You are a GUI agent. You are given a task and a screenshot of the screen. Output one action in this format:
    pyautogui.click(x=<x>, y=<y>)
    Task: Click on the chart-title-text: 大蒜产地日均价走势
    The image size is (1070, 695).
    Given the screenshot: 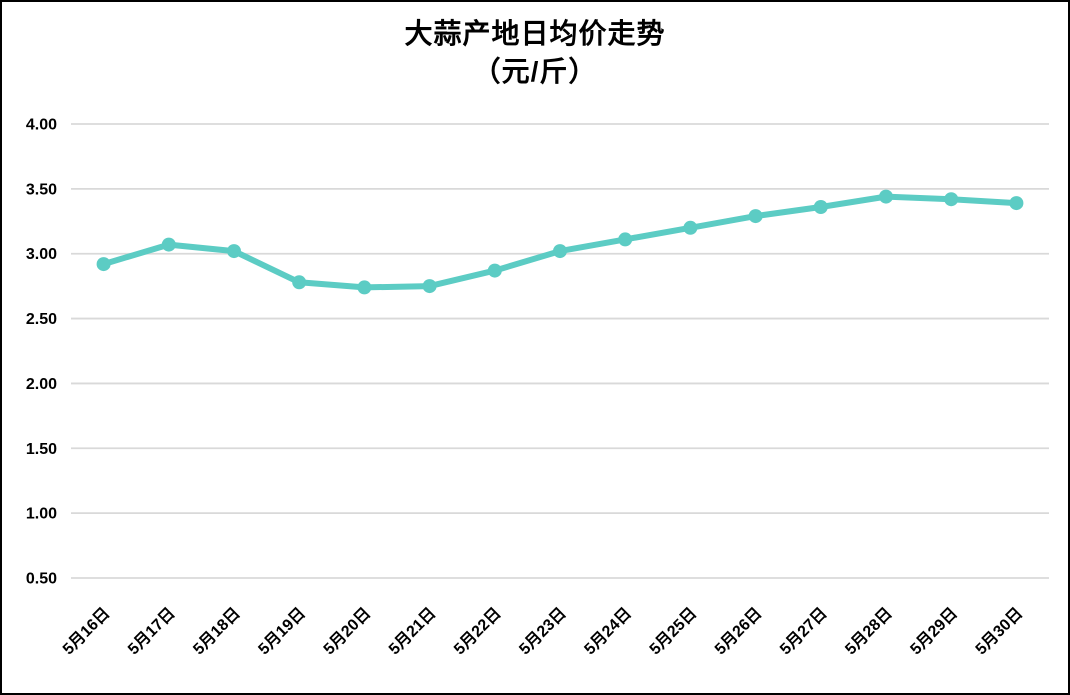 What is the action you would take?
    pyautogui.click(x=535, y=33)
    